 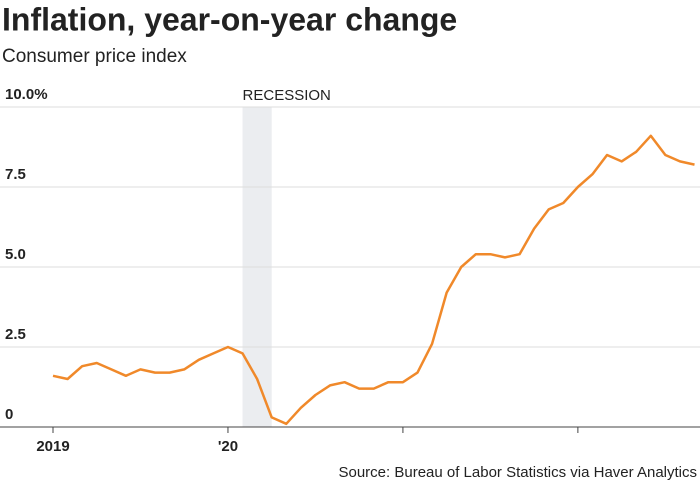 What do you see at coordinates (229, 19) in the screenshot?
I see `chart-title: Inflation, year-on-year change` at bounding box center [229, 19].